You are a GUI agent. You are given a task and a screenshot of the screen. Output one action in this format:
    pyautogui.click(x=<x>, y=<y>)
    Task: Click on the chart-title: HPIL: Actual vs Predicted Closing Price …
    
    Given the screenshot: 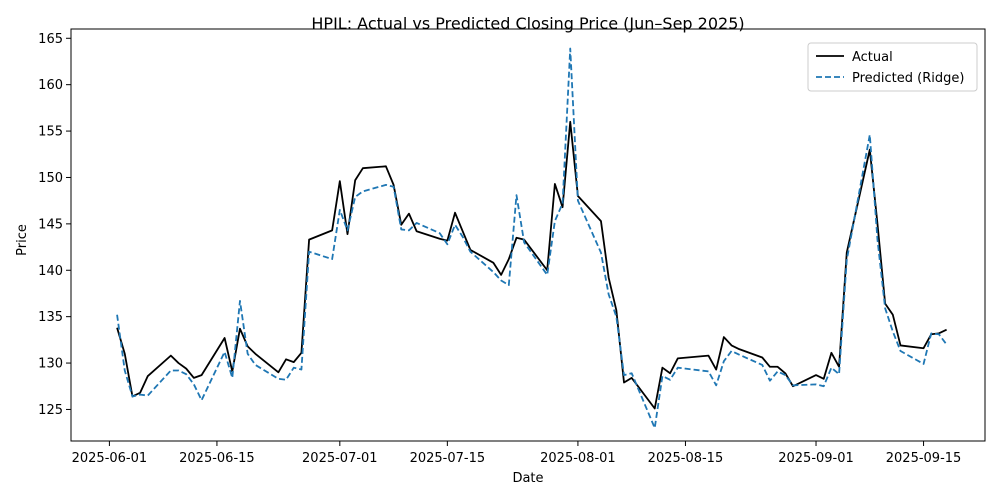 What is the action you would take?
    pyautogui.click(x=527, y=23)
    